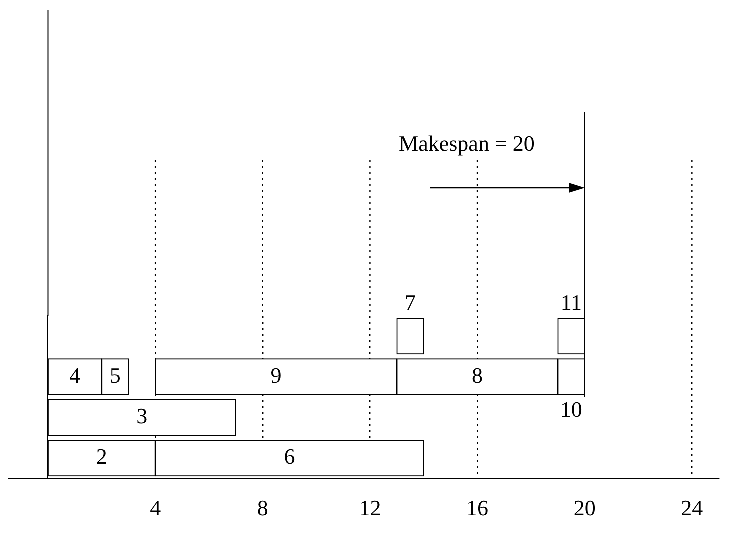  Describe the element at coordinates (585, 508) in the screenshot. I see `x-tick-label: 20` at that location.